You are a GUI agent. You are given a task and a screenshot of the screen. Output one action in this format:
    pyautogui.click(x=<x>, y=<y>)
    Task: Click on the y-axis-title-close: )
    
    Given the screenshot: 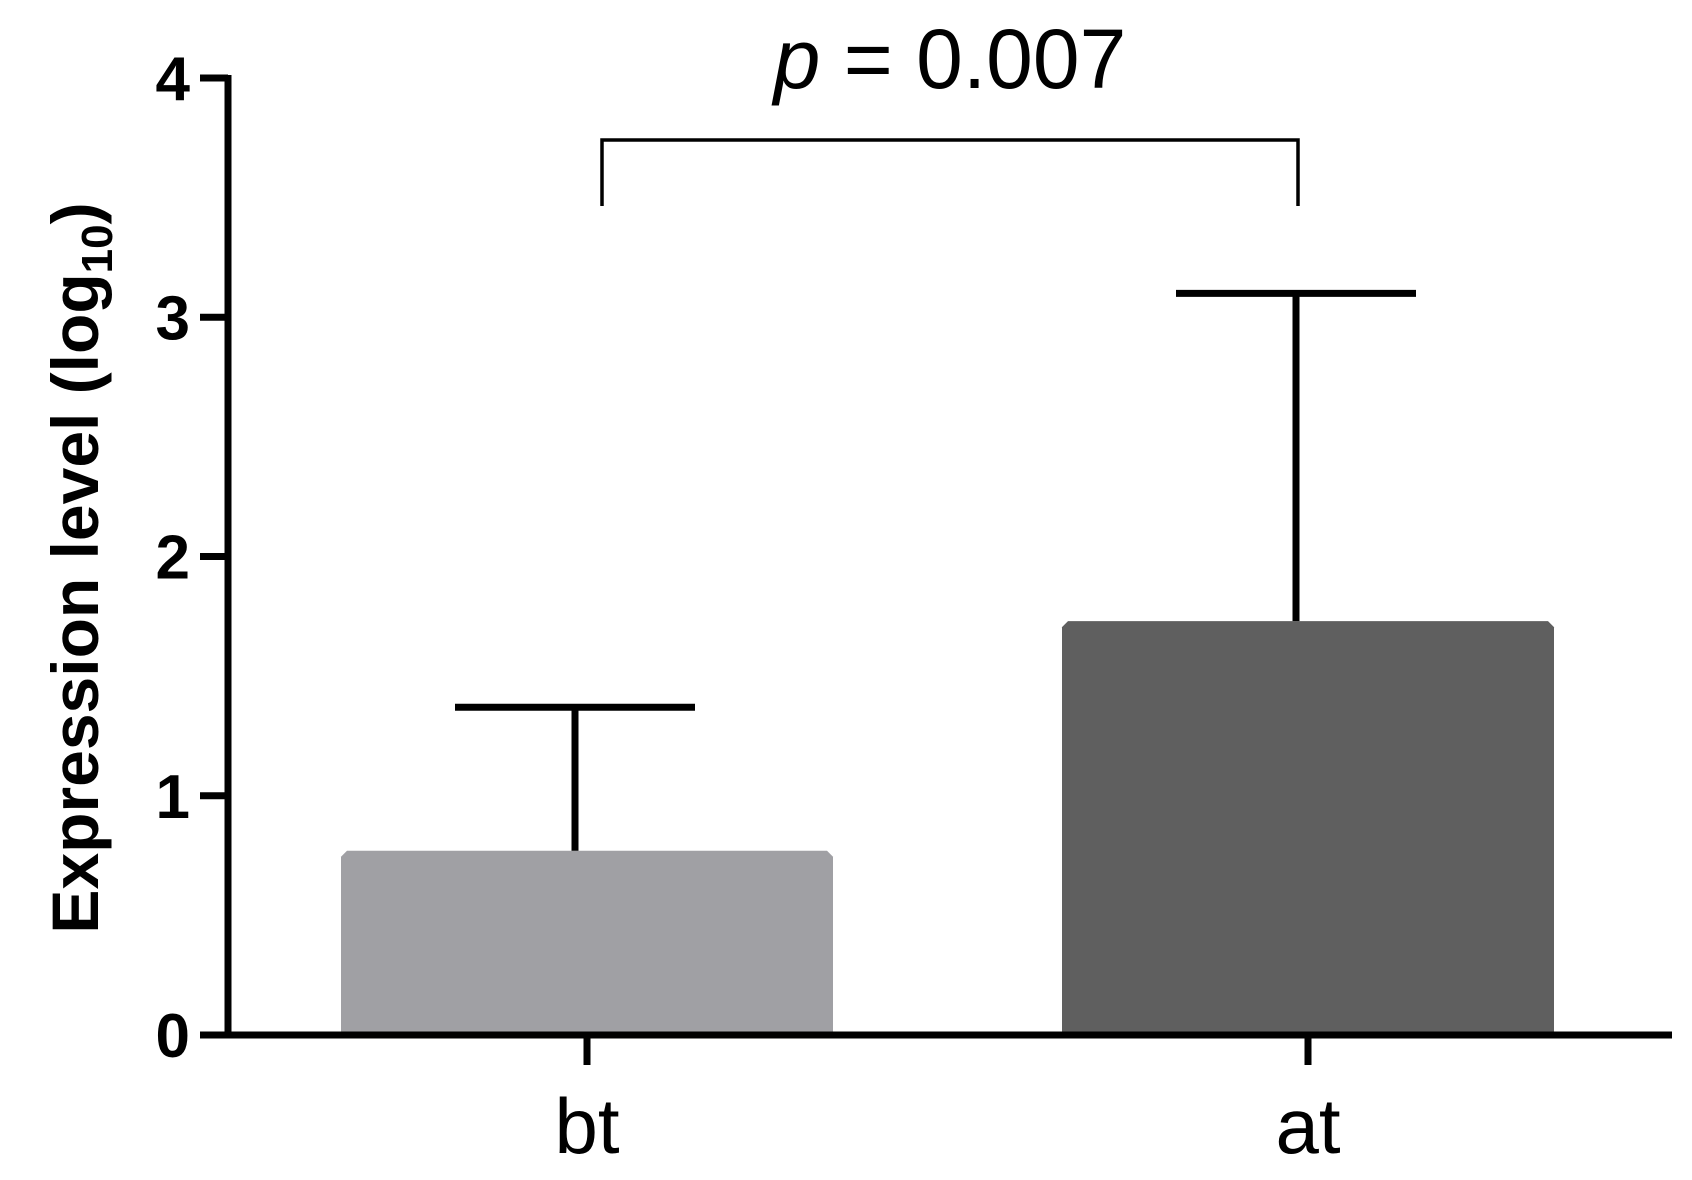 What is the action you would take?
    pyautogui.click(x=75, y=213)
    